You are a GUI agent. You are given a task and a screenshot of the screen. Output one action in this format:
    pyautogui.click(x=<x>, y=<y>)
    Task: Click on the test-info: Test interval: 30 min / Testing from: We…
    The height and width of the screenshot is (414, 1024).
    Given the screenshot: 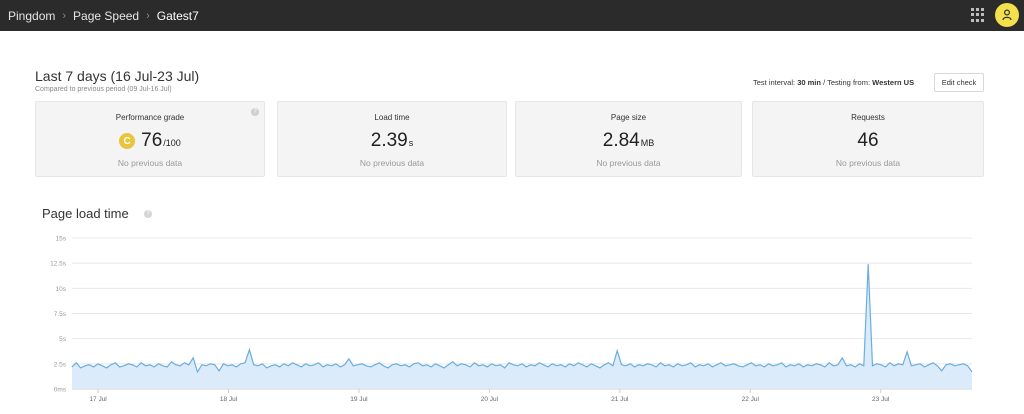 What is the action you would take?
    pyautogui.click(x=833, y=82)
    